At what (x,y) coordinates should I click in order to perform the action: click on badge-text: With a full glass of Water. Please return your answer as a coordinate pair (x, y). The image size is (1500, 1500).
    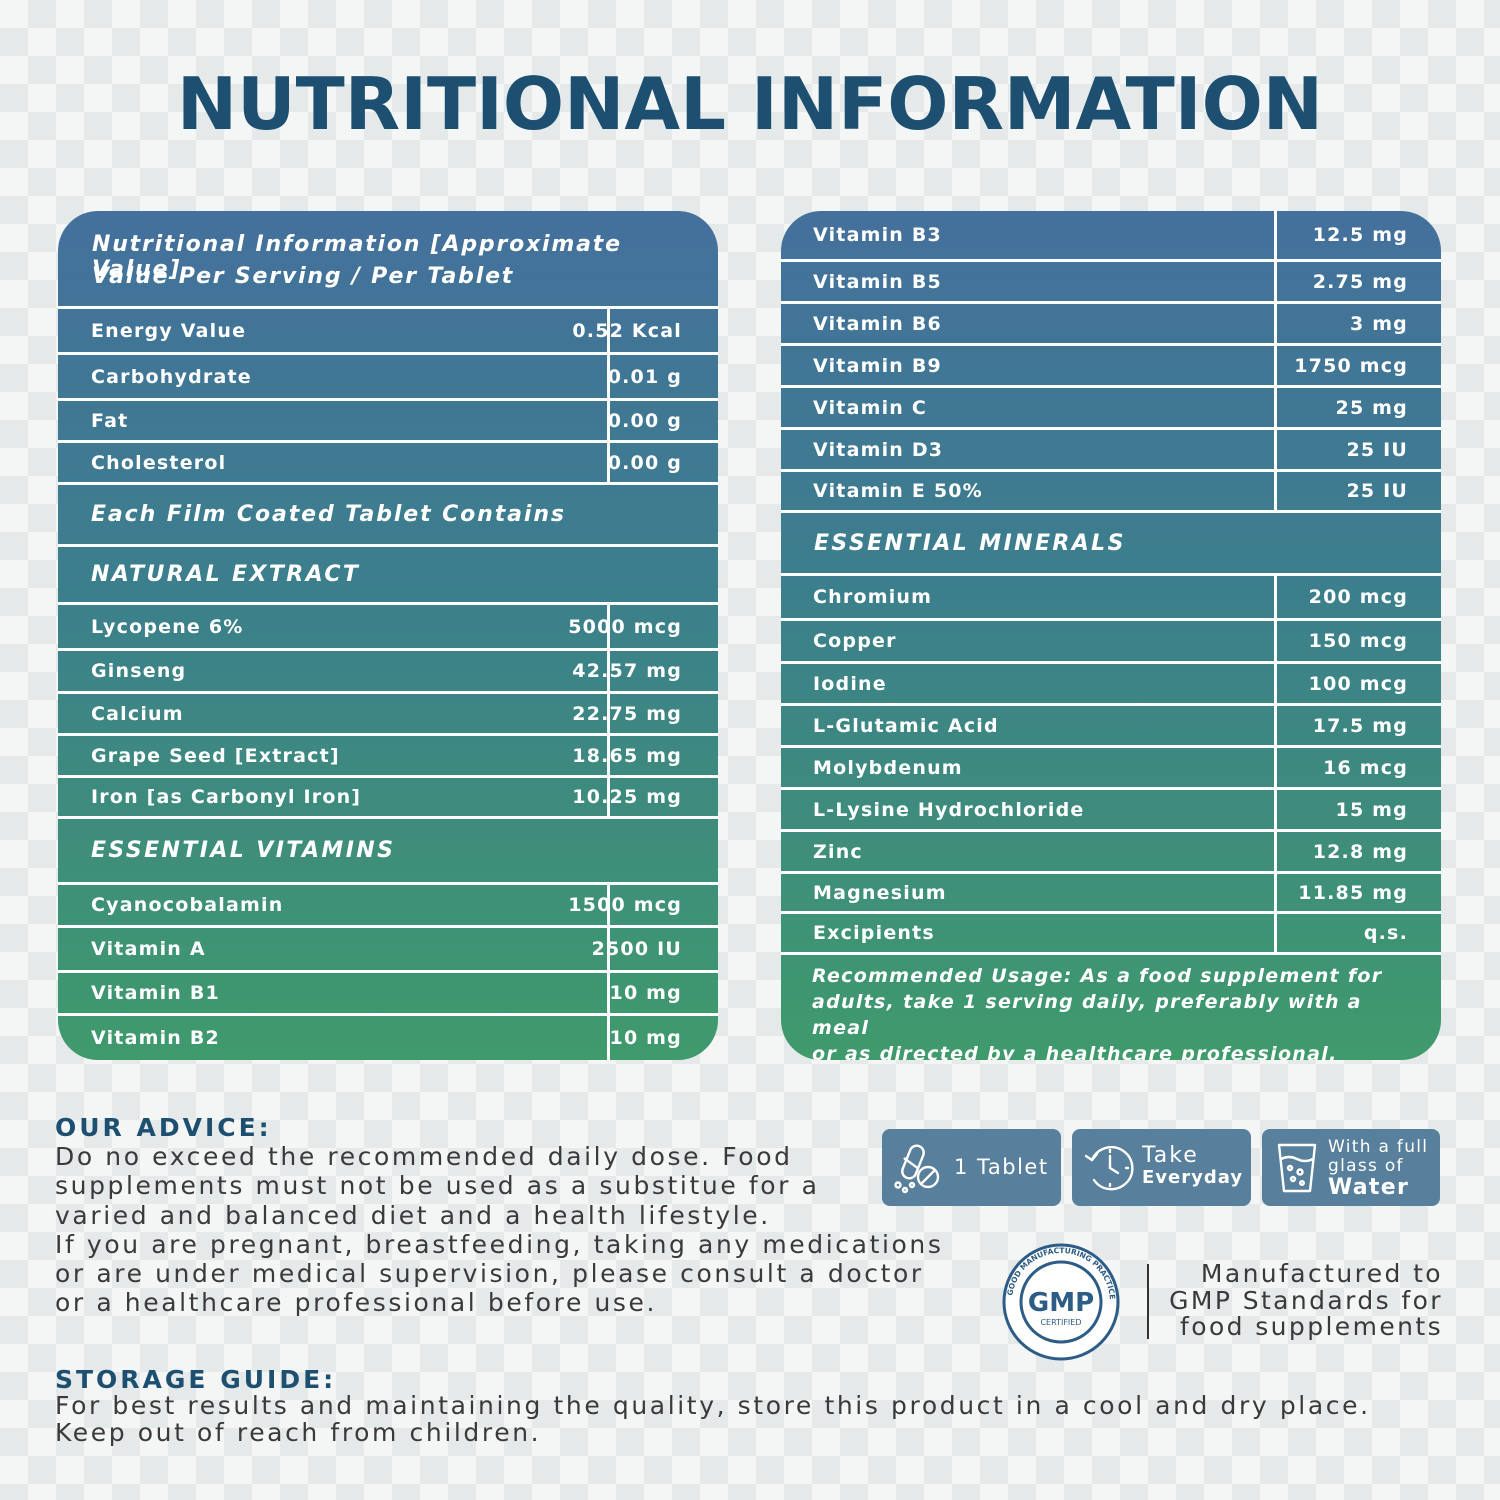
    Looking at the image, I should click on (1378, 1169).